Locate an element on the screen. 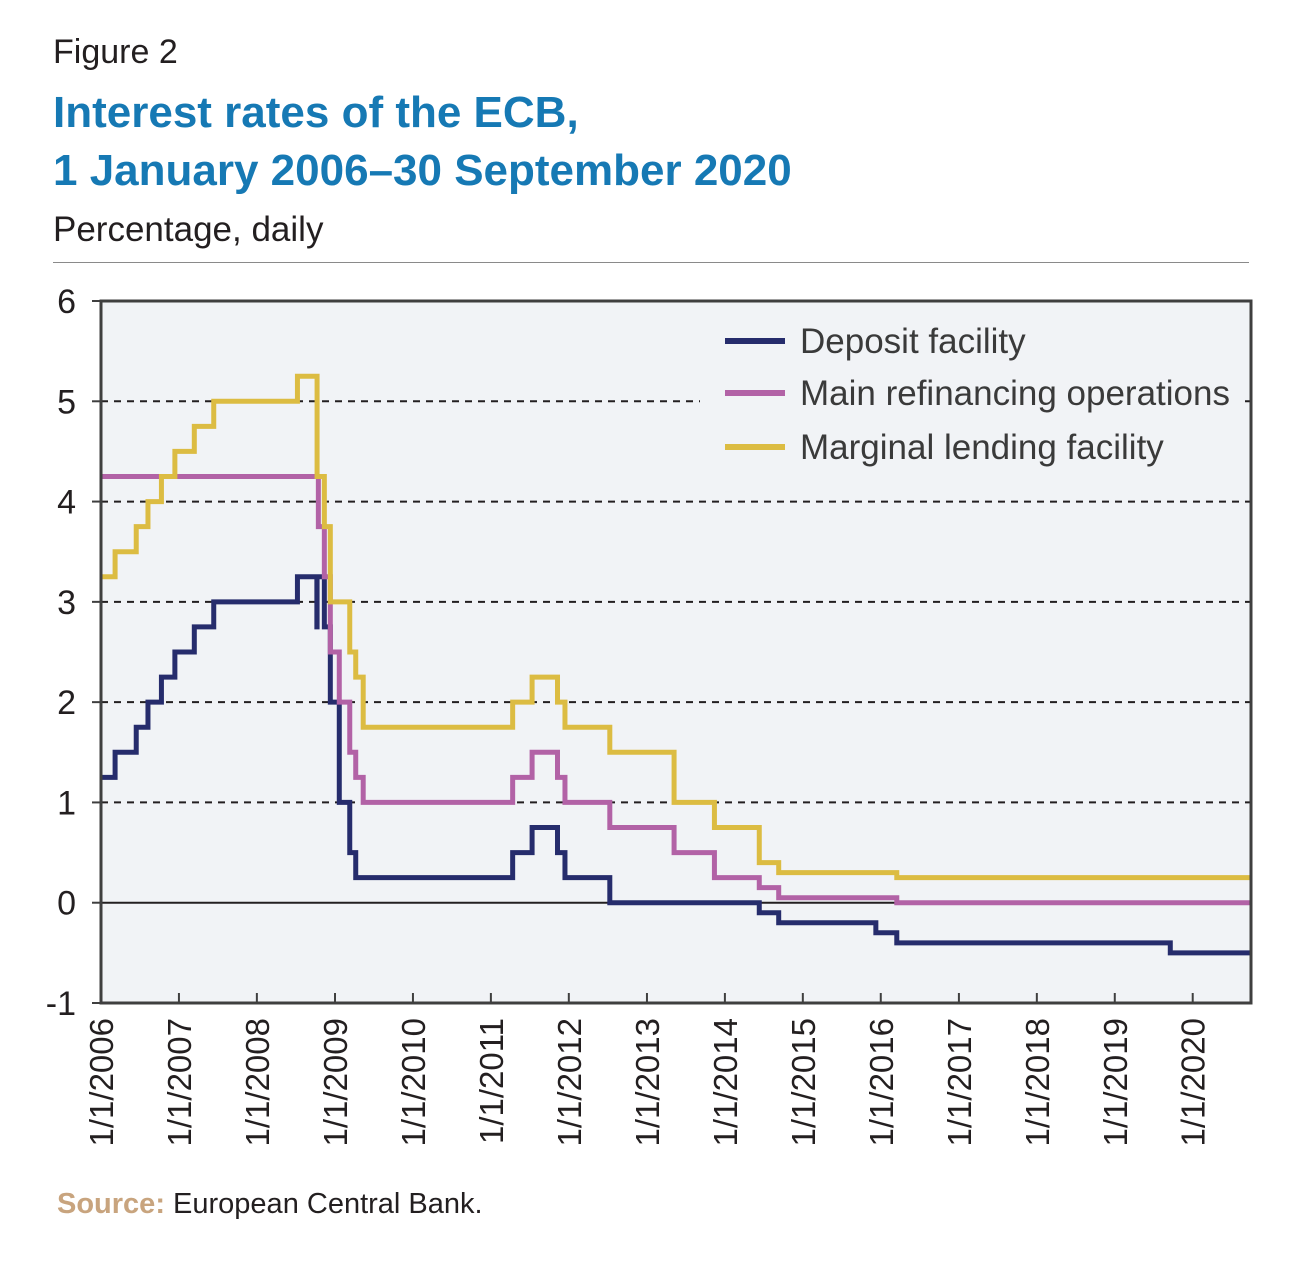 The image size is (1310, 1272). y-tick-label: 5 is located at coordinates (66, 402).